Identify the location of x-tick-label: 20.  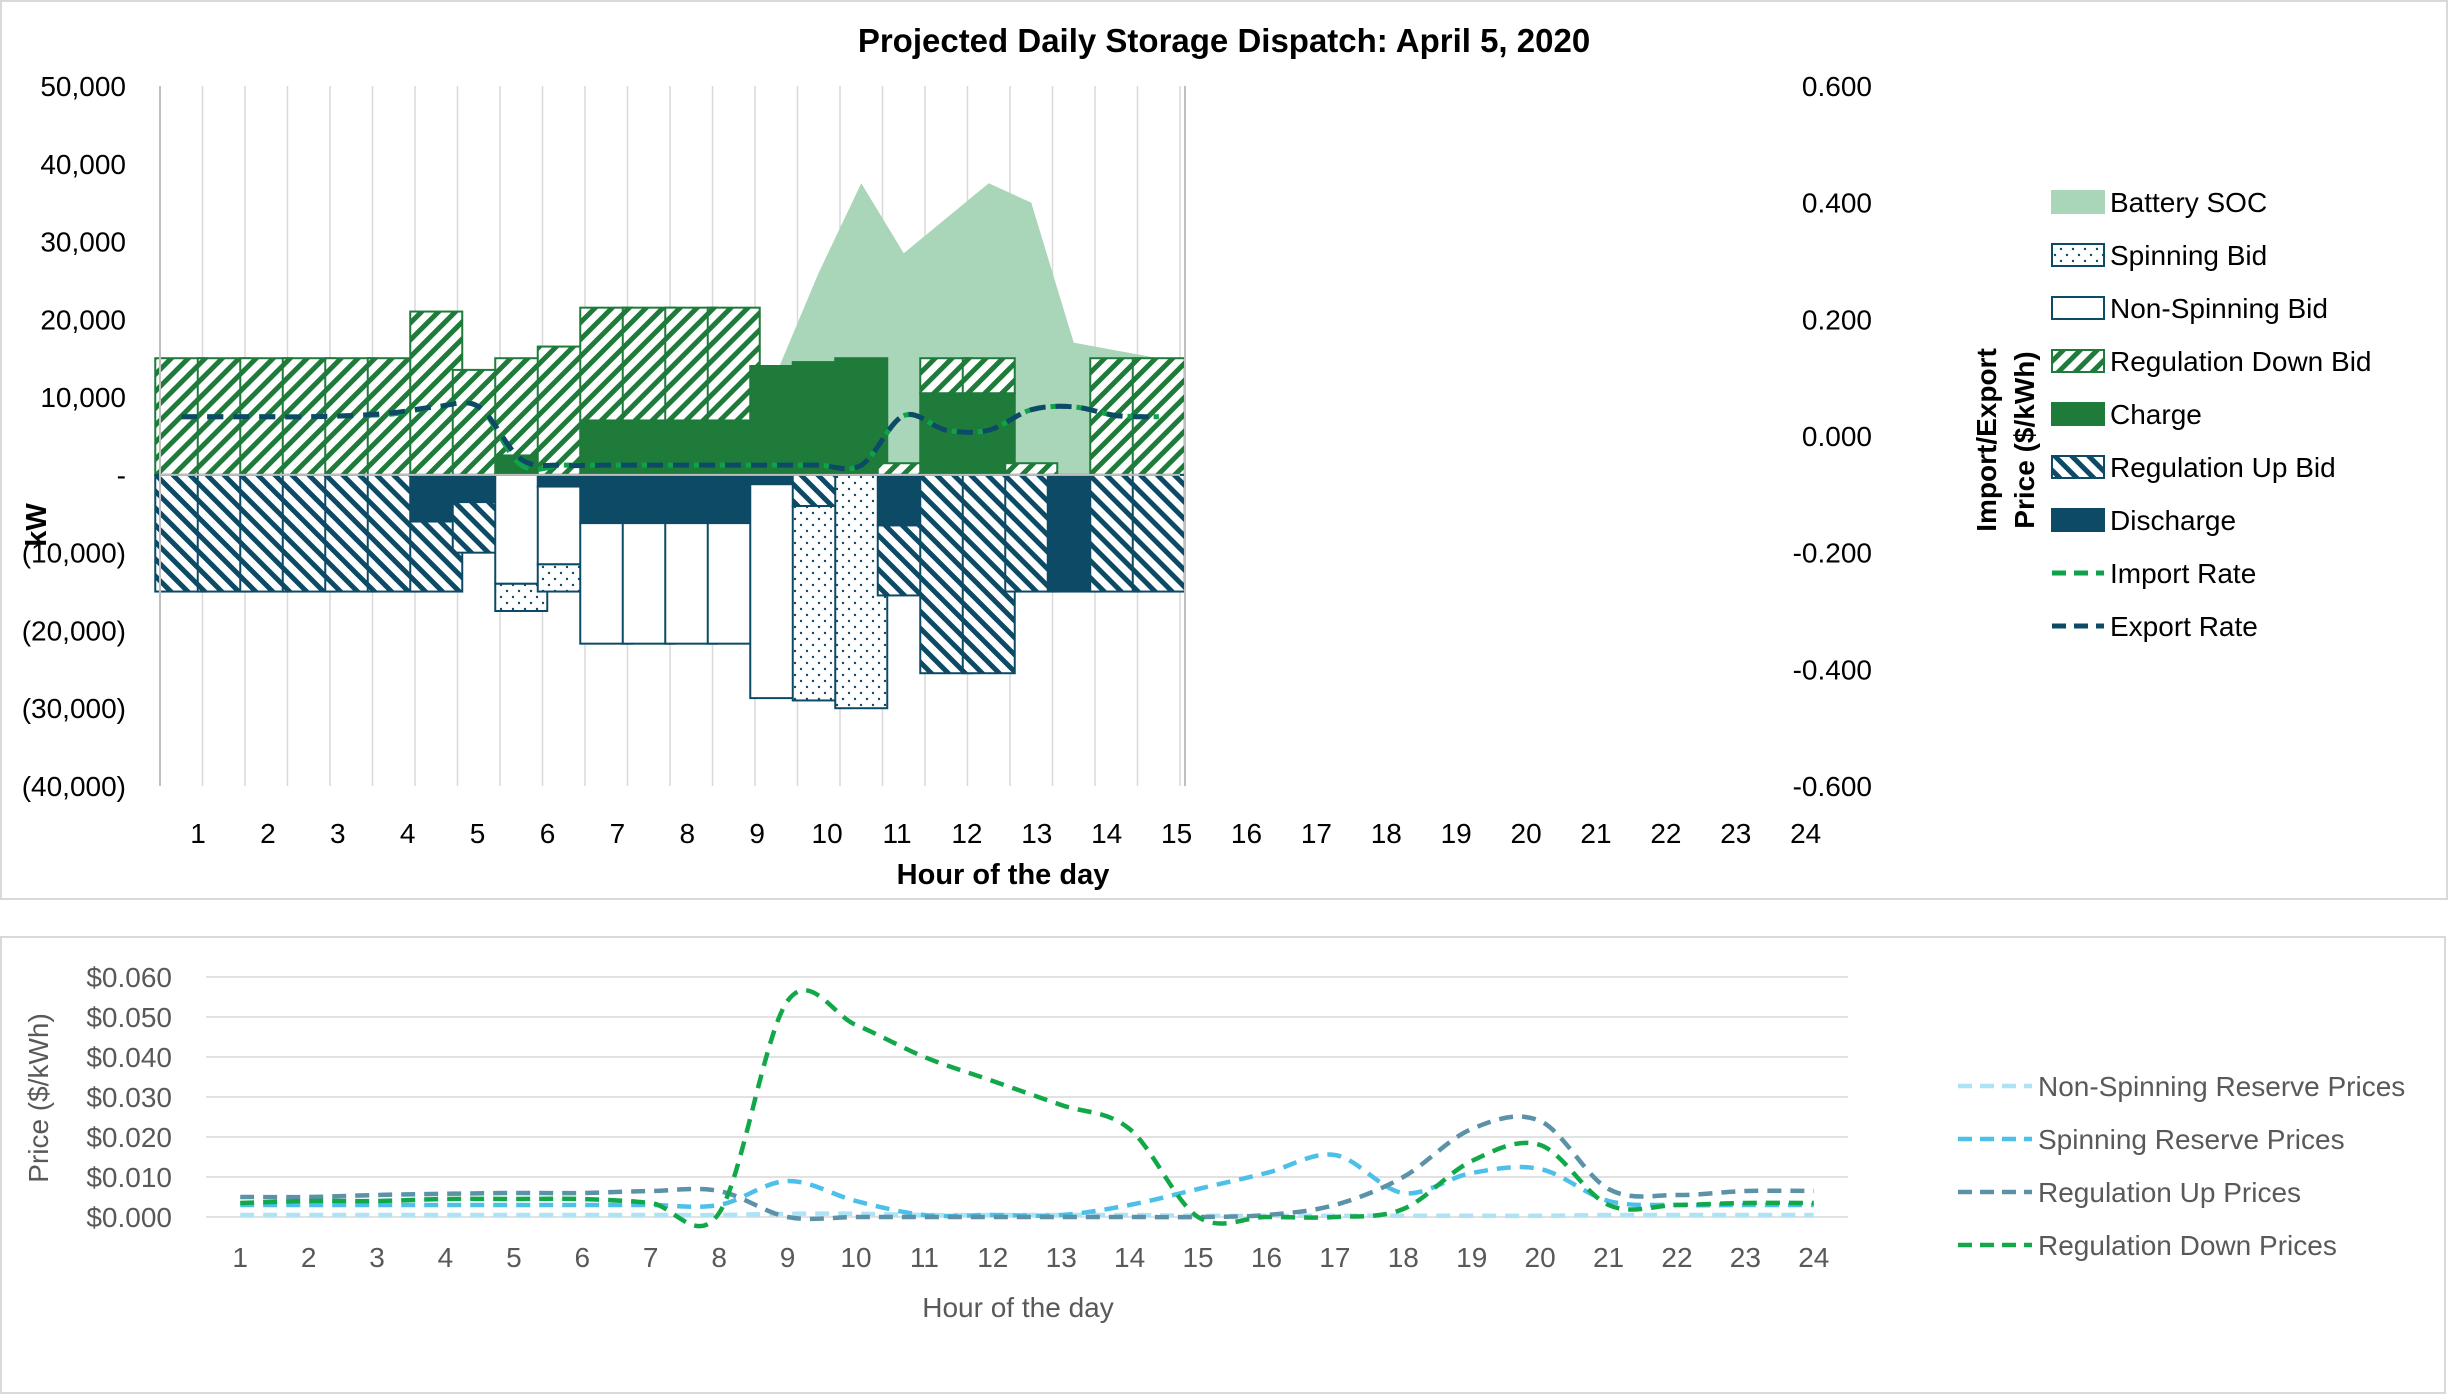
(1526, 833).